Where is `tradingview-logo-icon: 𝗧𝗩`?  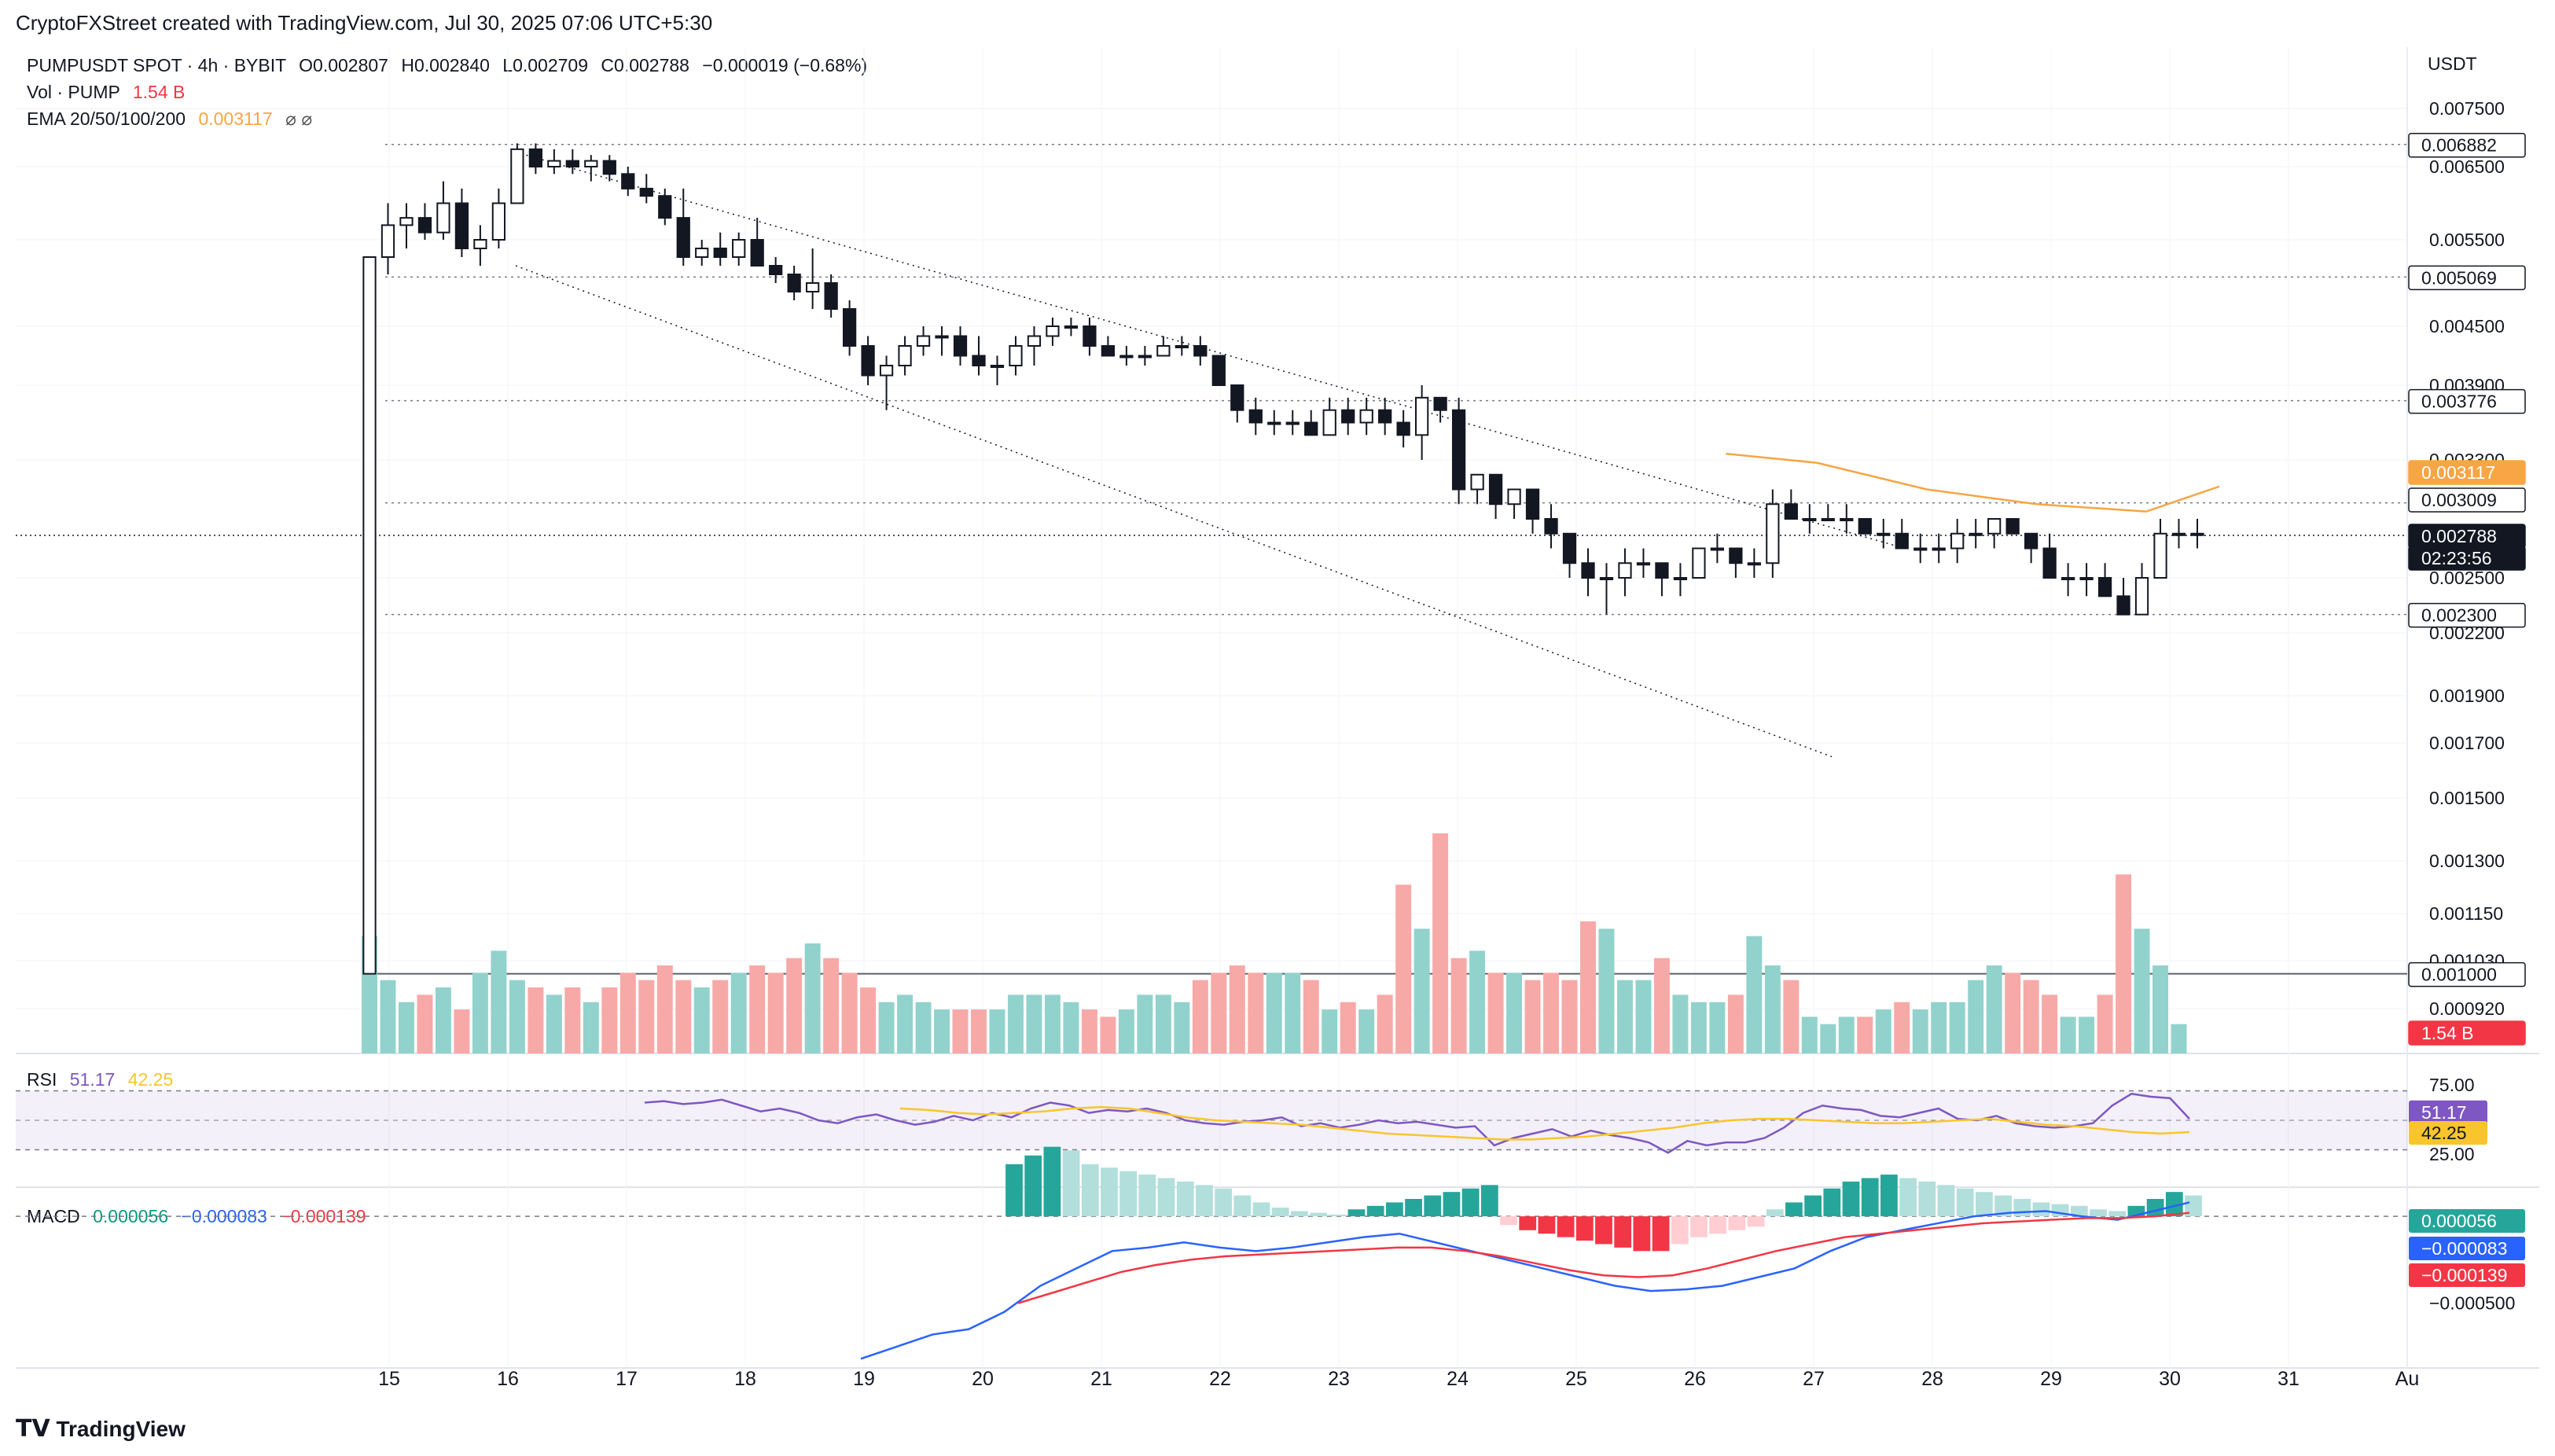 tradingview-logo-icon: 𝗧𝗩 is located at coordinates (33, 1429).